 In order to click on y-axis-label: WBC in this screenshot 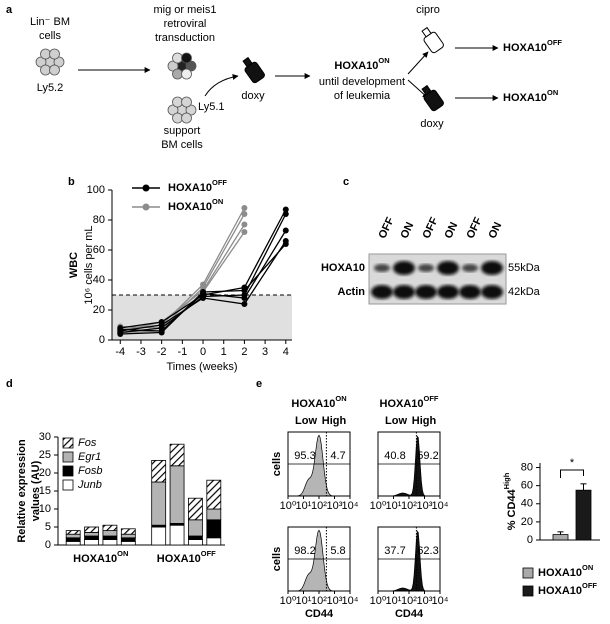, I will do `click(74, 265)`.